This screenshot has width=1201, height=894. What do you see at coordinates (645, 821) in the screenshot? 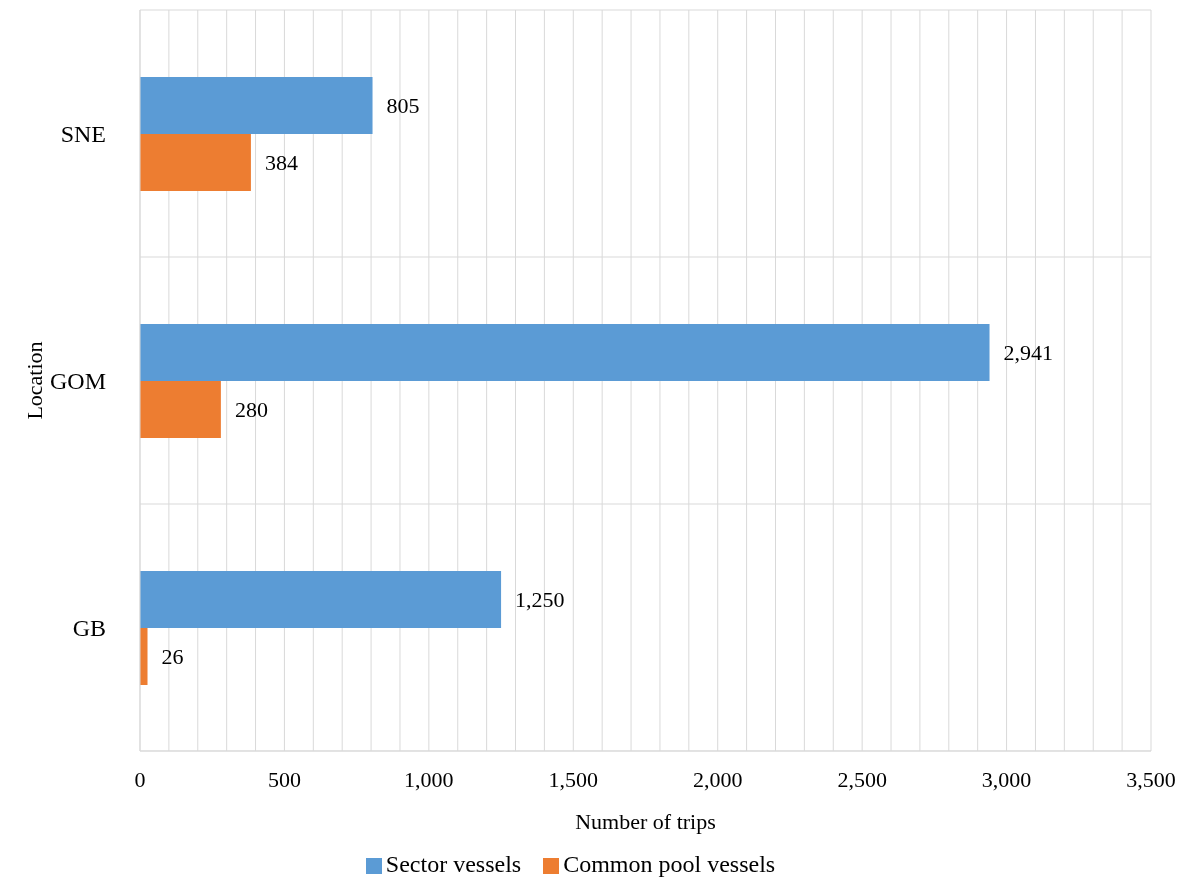
I see `x-axis-title: Number of trips` at bounding box center [645, 821].